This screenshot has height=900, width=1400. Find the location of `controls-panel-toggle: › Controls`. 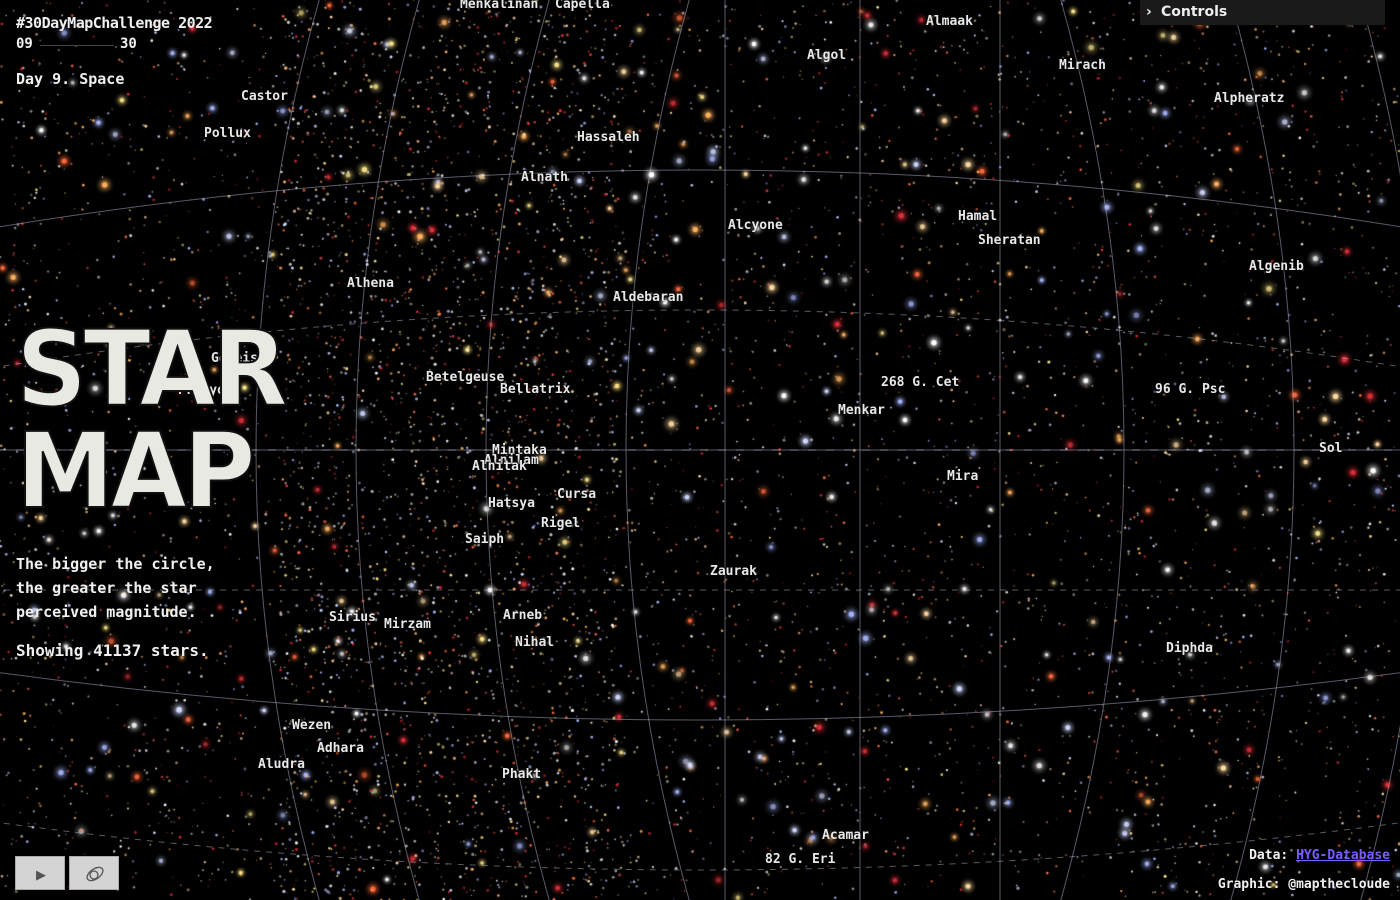

controls-panel-toggle: › Controls is located at coordinates (1262, 12).